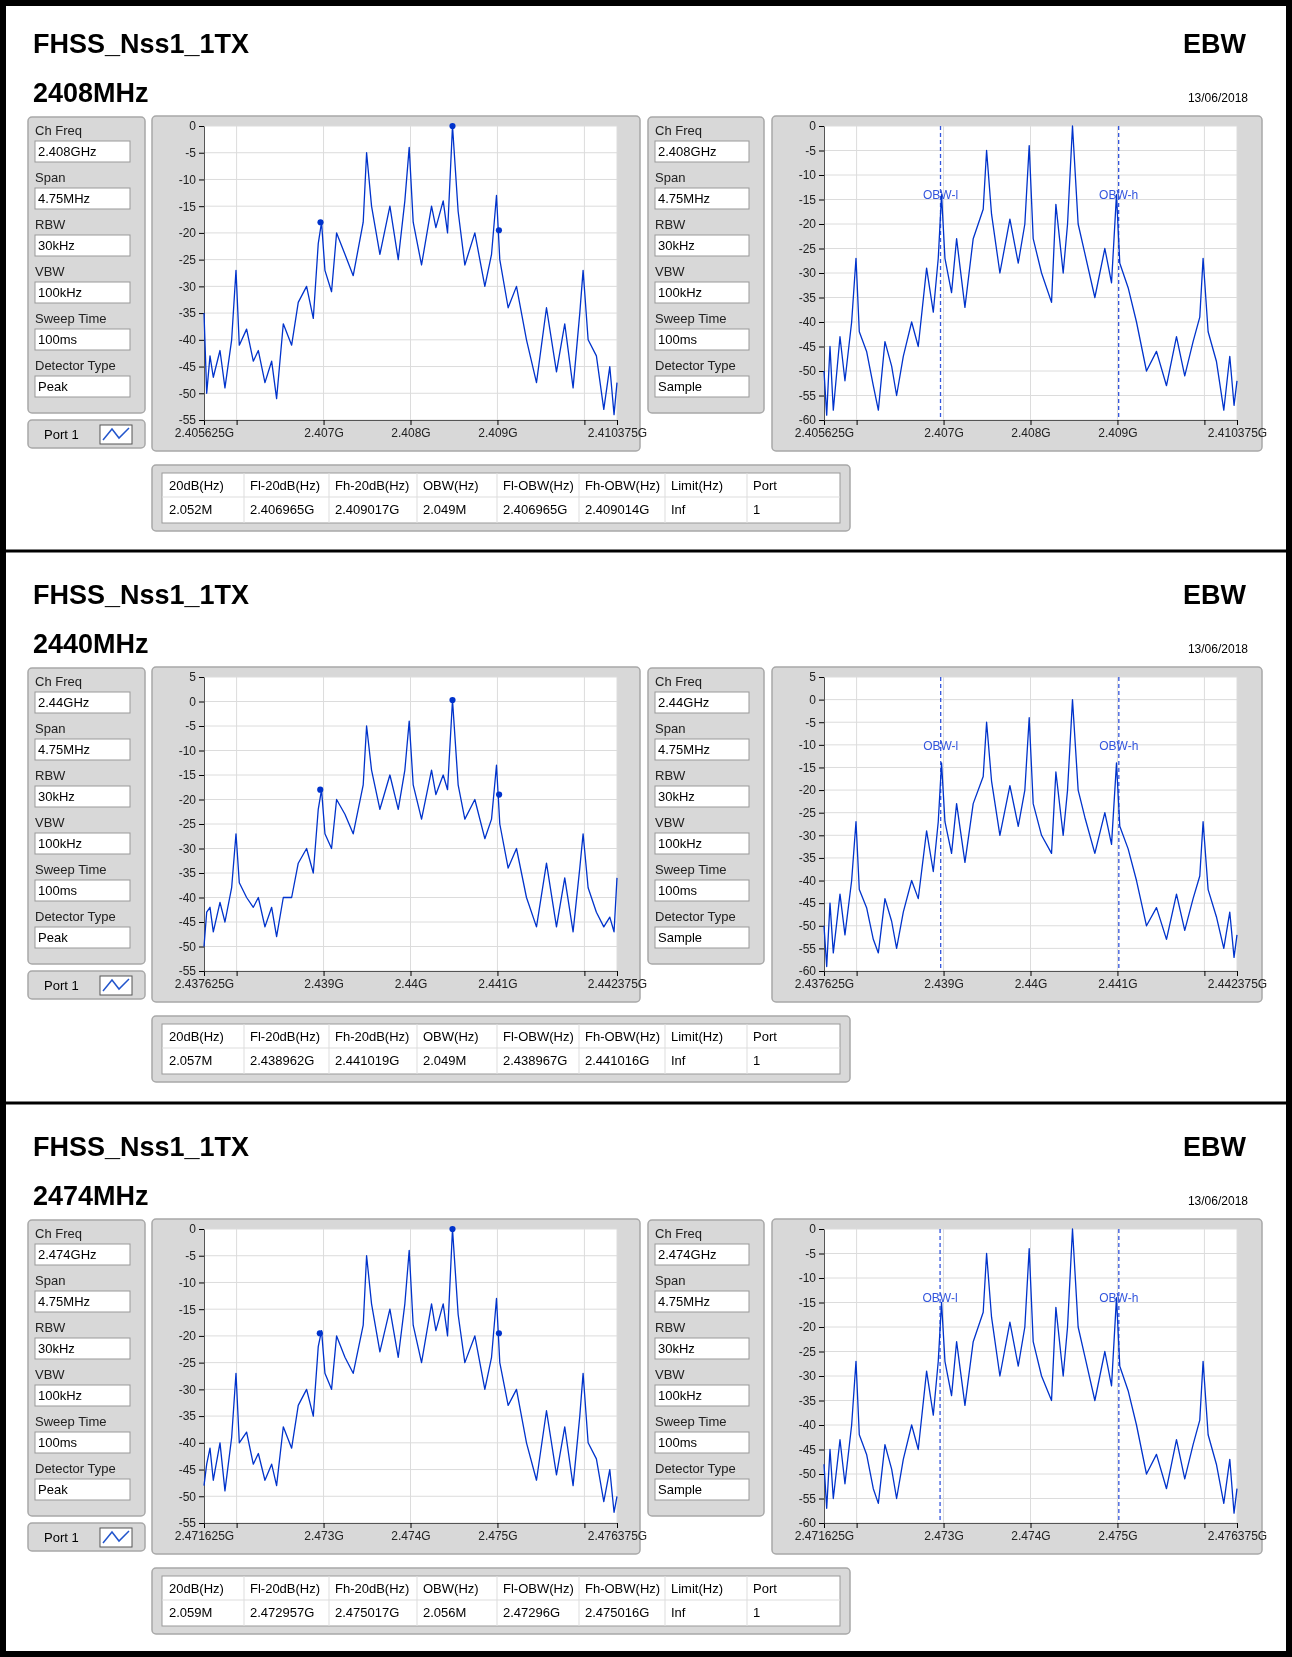 The image size is (1292, 1657). What do you see at coordinates (141, 1147) in the screenshot?
I see `text: FHSS_Nss1_1TX` at bounding box center [141, 1147].